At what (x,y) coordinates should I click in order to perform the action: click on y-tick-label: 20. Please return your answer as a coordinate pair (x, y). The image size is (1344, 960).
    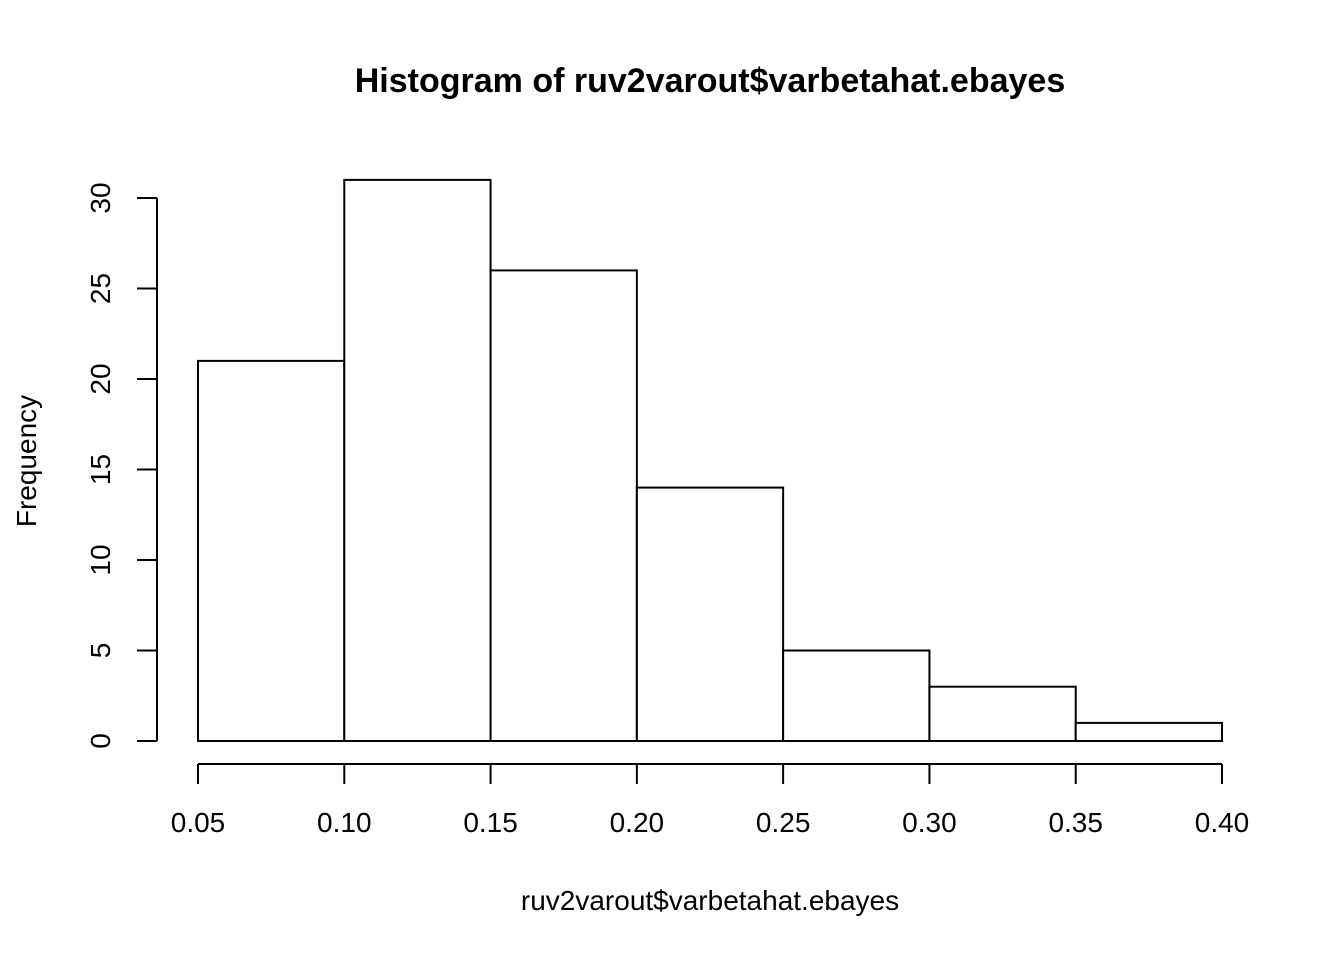
    Looking at the image, I should click on (100, 378).